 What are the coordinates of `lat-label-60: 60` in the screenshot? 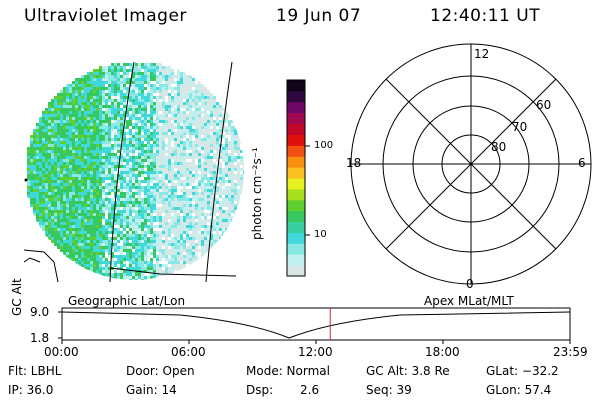 It's located at (544, 105).